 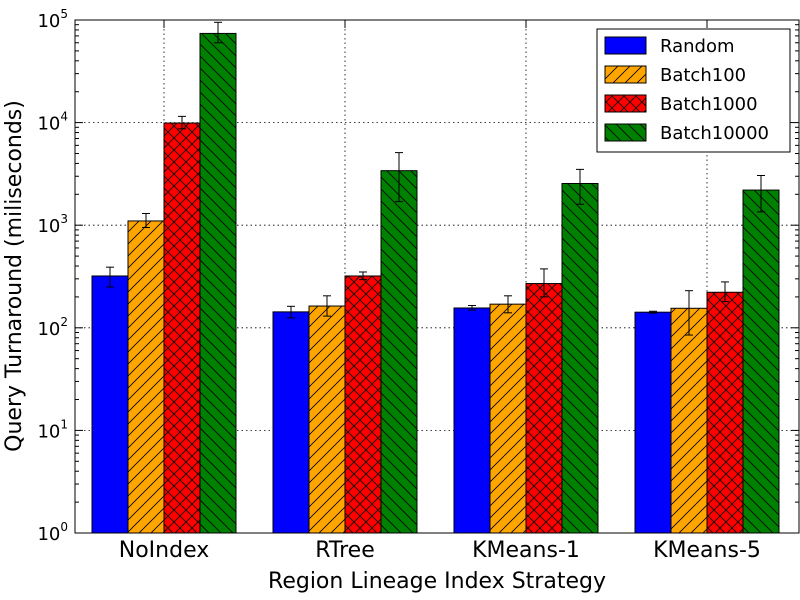 I want to click on legend-item-batch10000: Batch10000, so click(x=686, y=133).